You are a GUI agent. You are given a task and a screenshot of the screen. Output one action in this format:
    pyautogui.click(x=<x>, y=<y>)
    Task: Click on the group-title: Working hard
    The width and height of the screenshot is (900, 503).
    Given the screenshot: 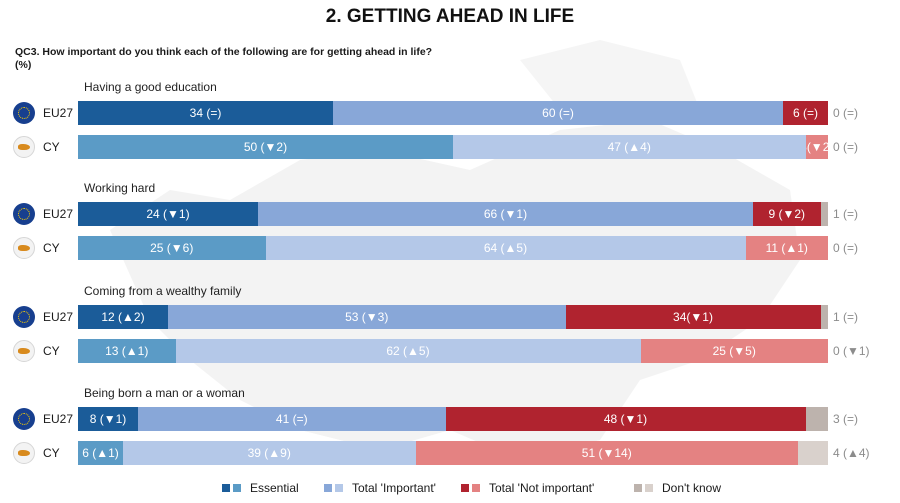 What is the action you would take?
    pyautogui.click(x=120, y=188)
    